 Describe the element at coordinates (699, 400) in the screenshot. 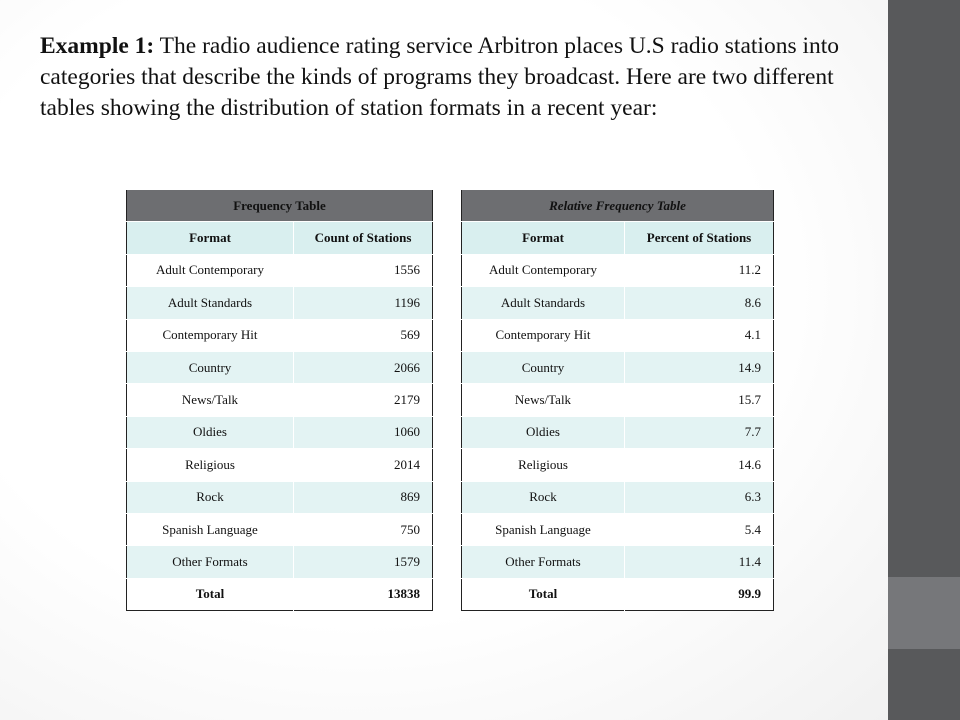

I see `value-cell: 15.7` at that location.